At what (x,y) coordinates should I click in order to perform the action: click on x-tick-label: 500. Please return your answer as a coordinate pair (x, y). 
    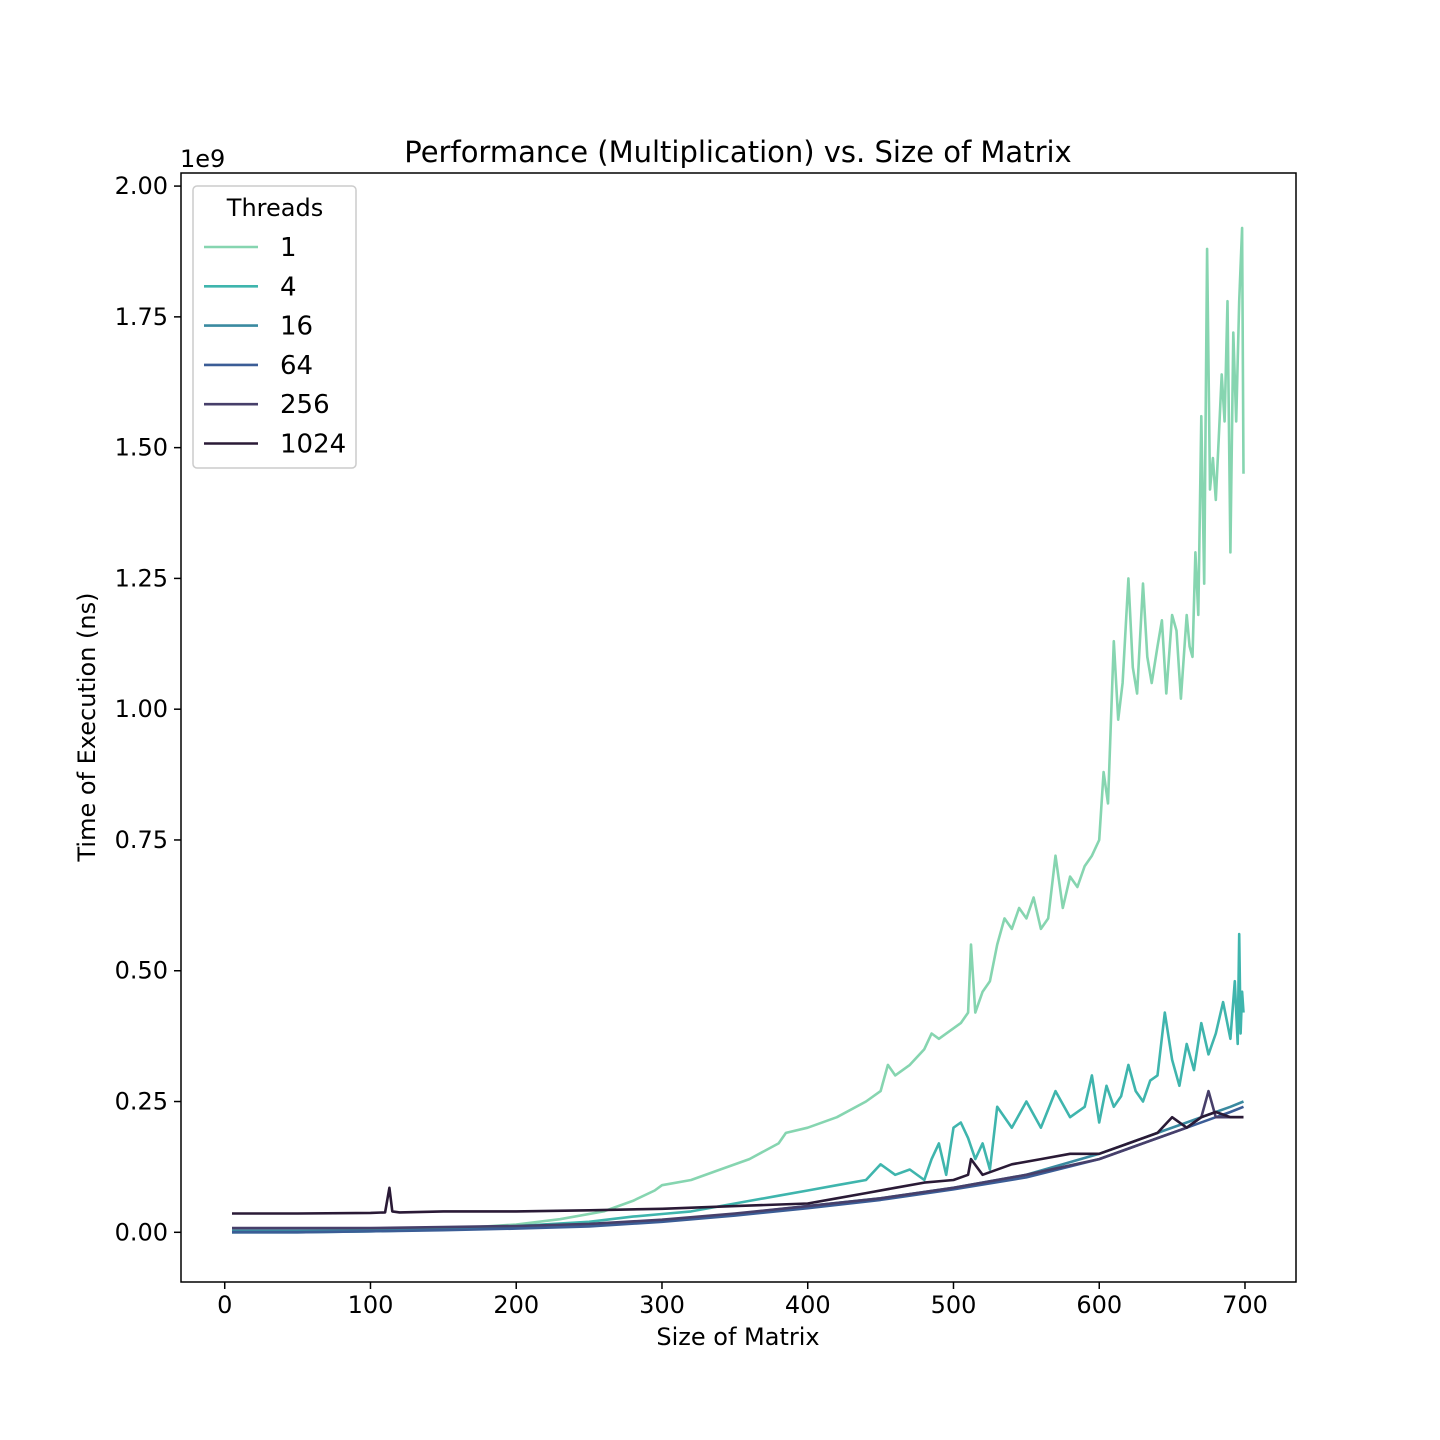
    Looking at the image, I should click on (954, 1305).